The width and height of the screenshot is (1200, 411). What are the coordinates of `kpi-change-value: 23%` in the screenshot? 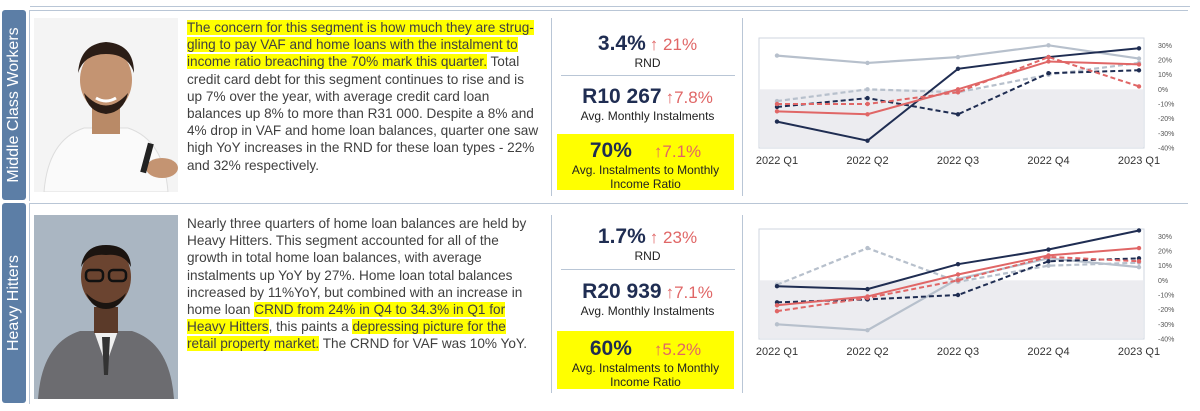 It's located at (680, 237).